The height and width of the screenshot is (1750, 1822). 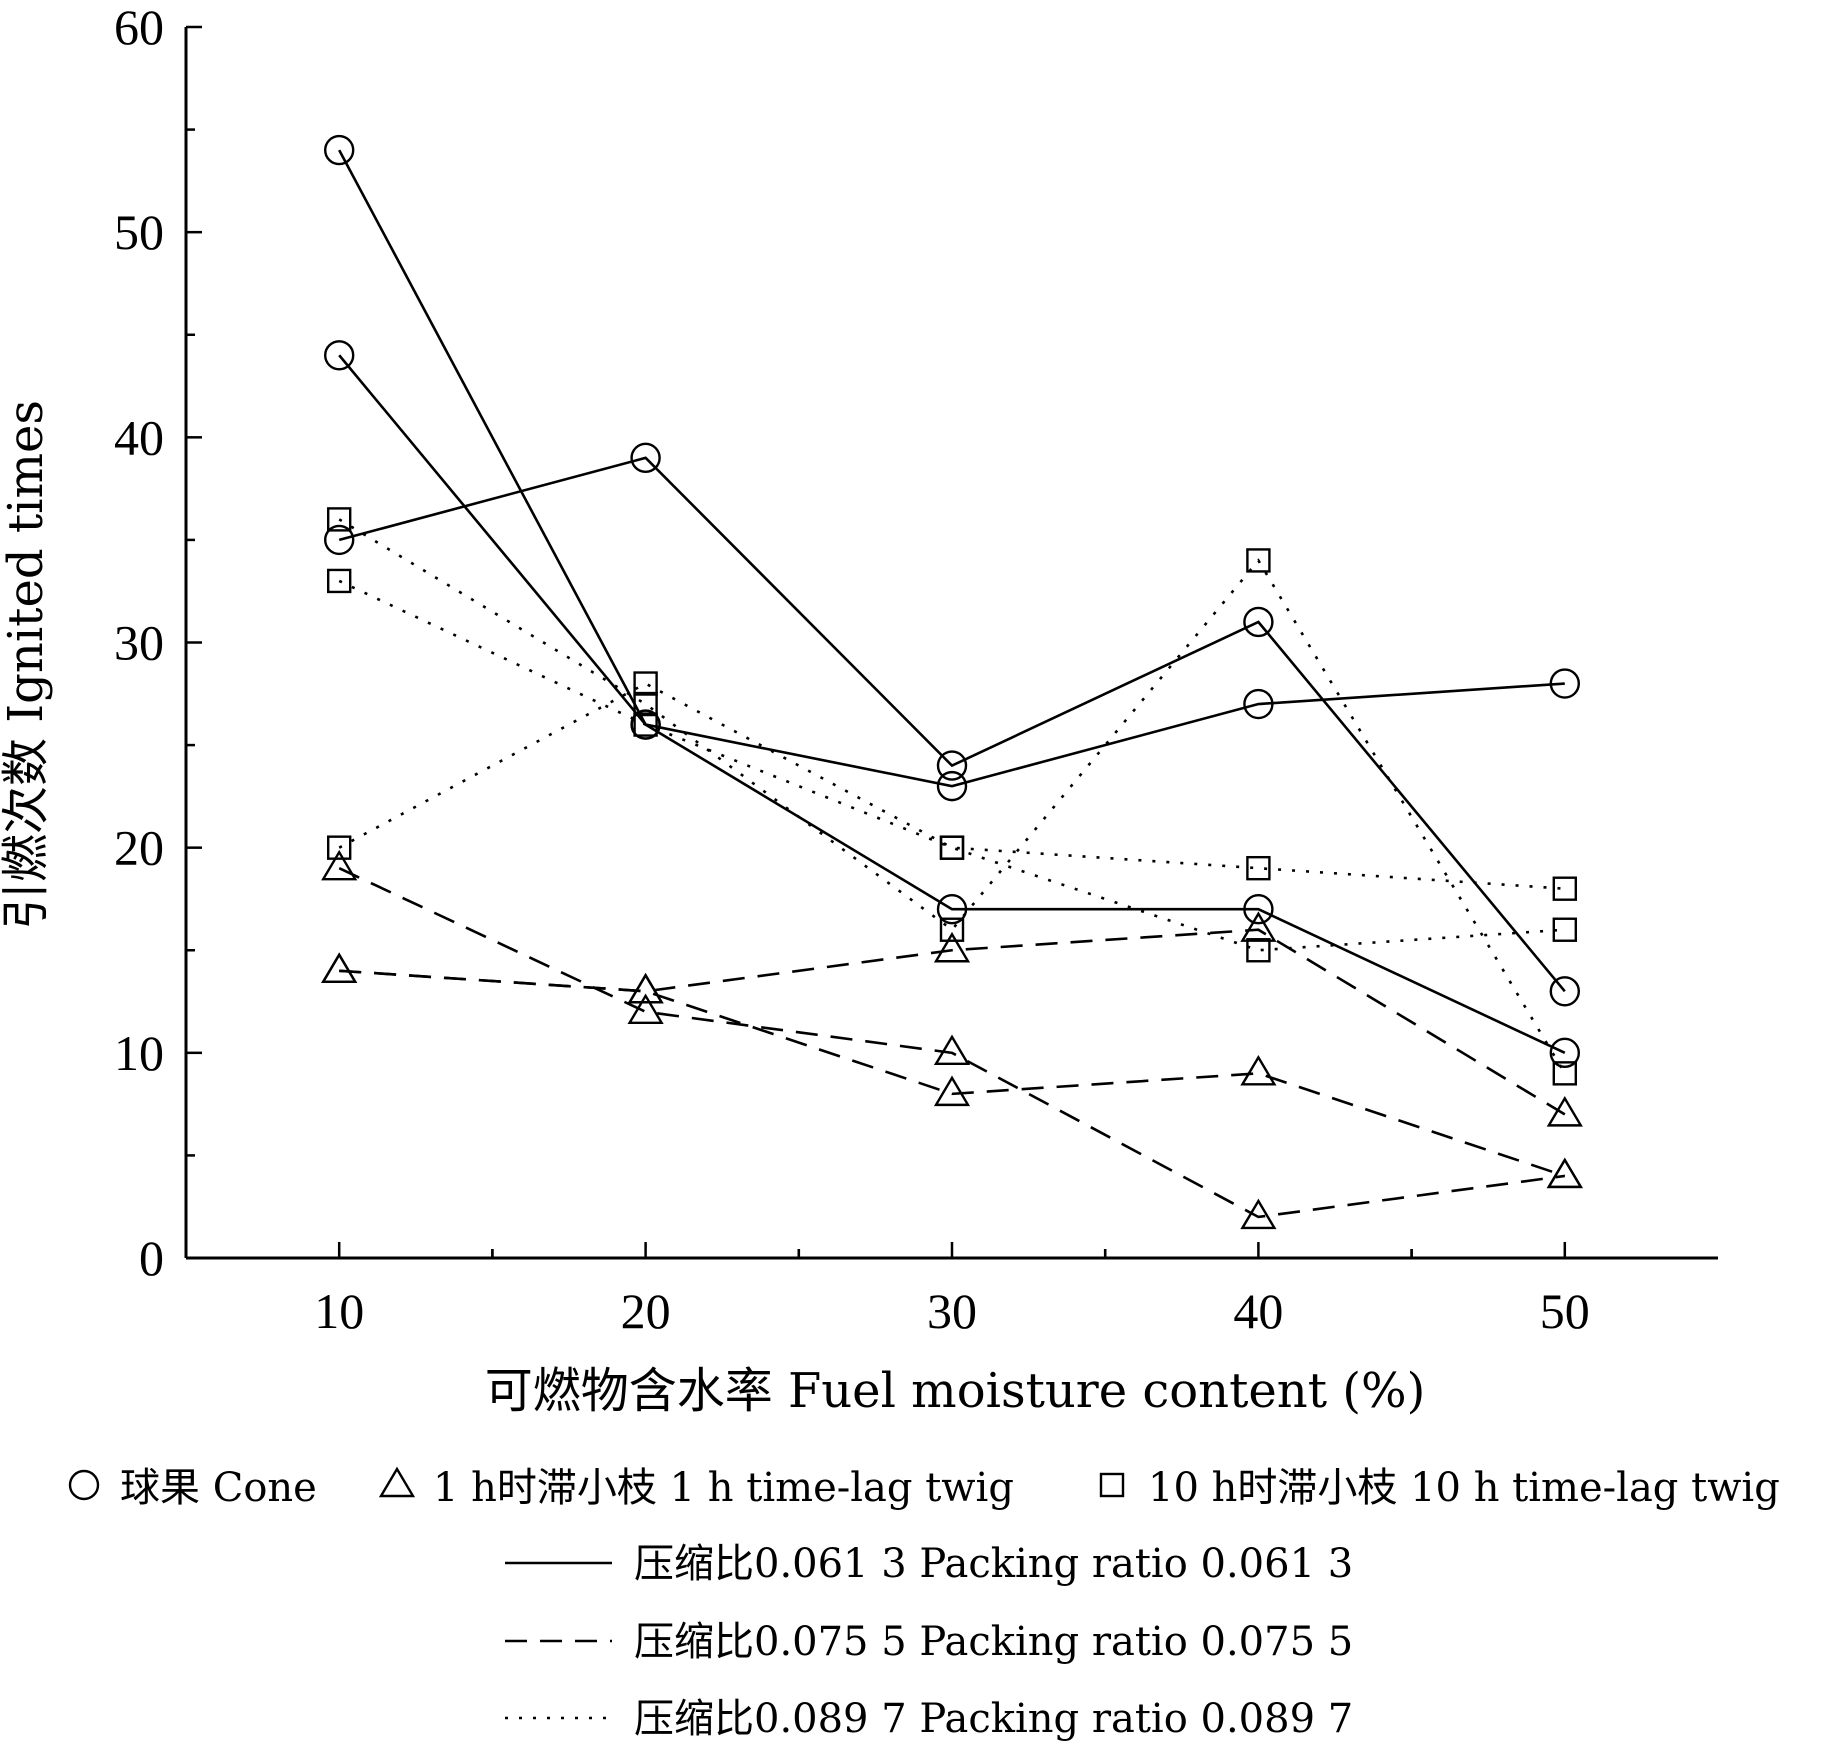 I want to click on legend-label: 球果 Cone, so click(x=218, y=1488).